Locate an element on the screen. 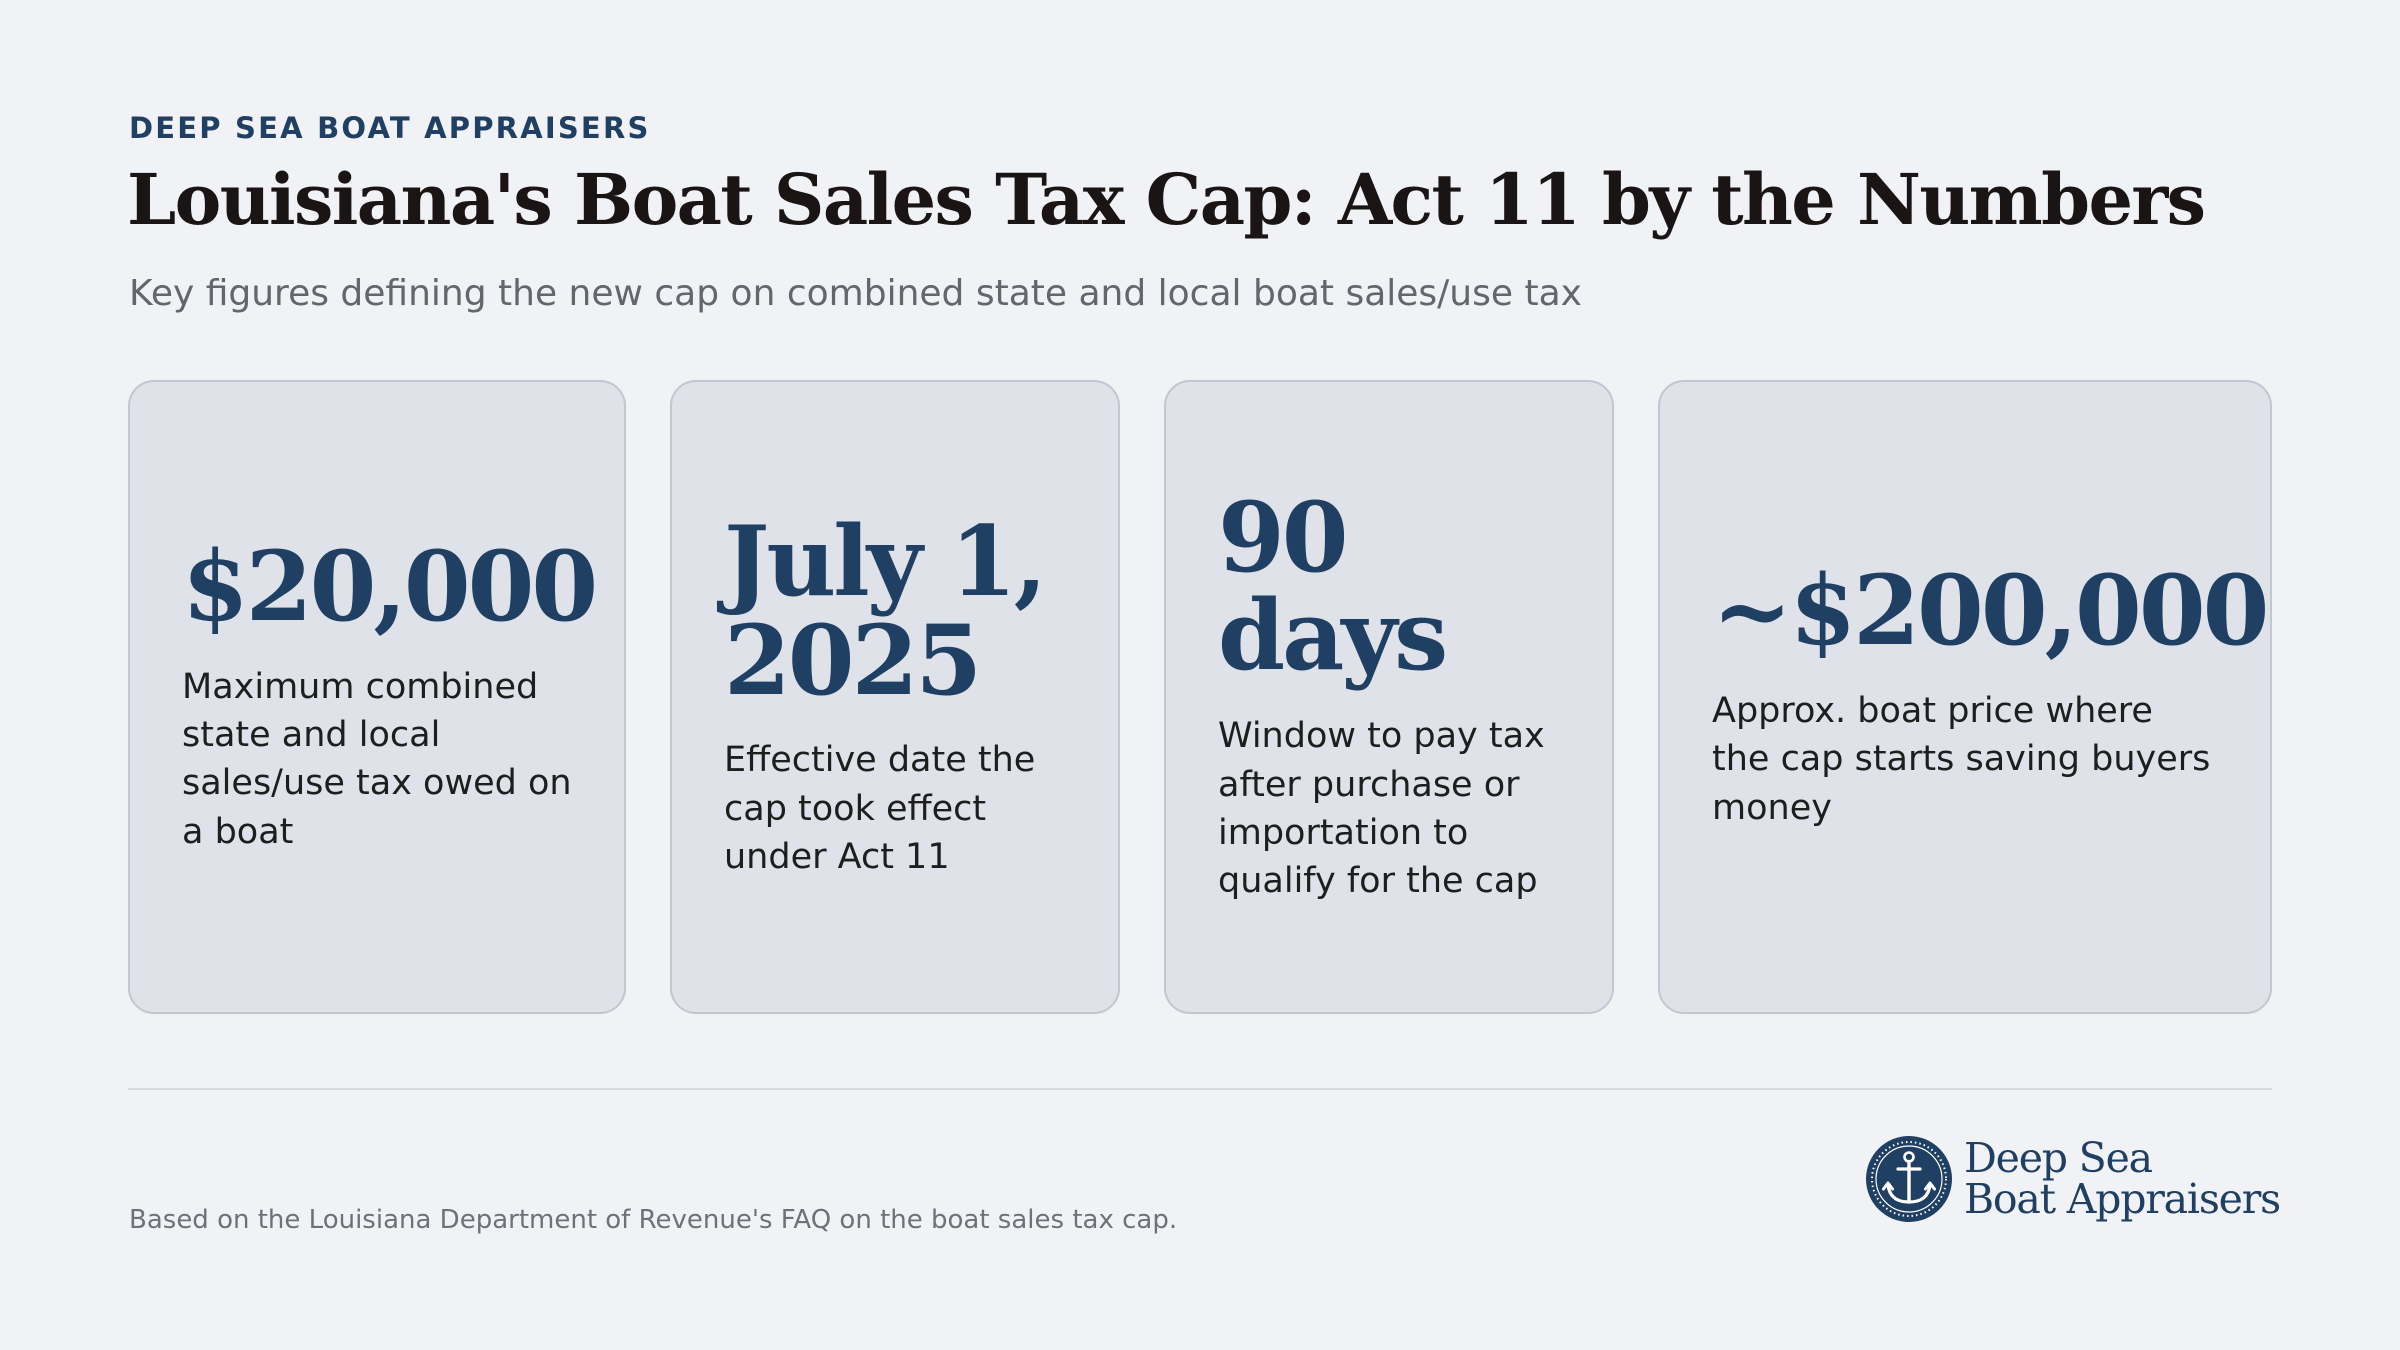 Image resolution: width=2400 pixels, height=1350 pixels. brand-logo: Deep Sea Boat Appraisers is located at coordinates (2072, 1179).